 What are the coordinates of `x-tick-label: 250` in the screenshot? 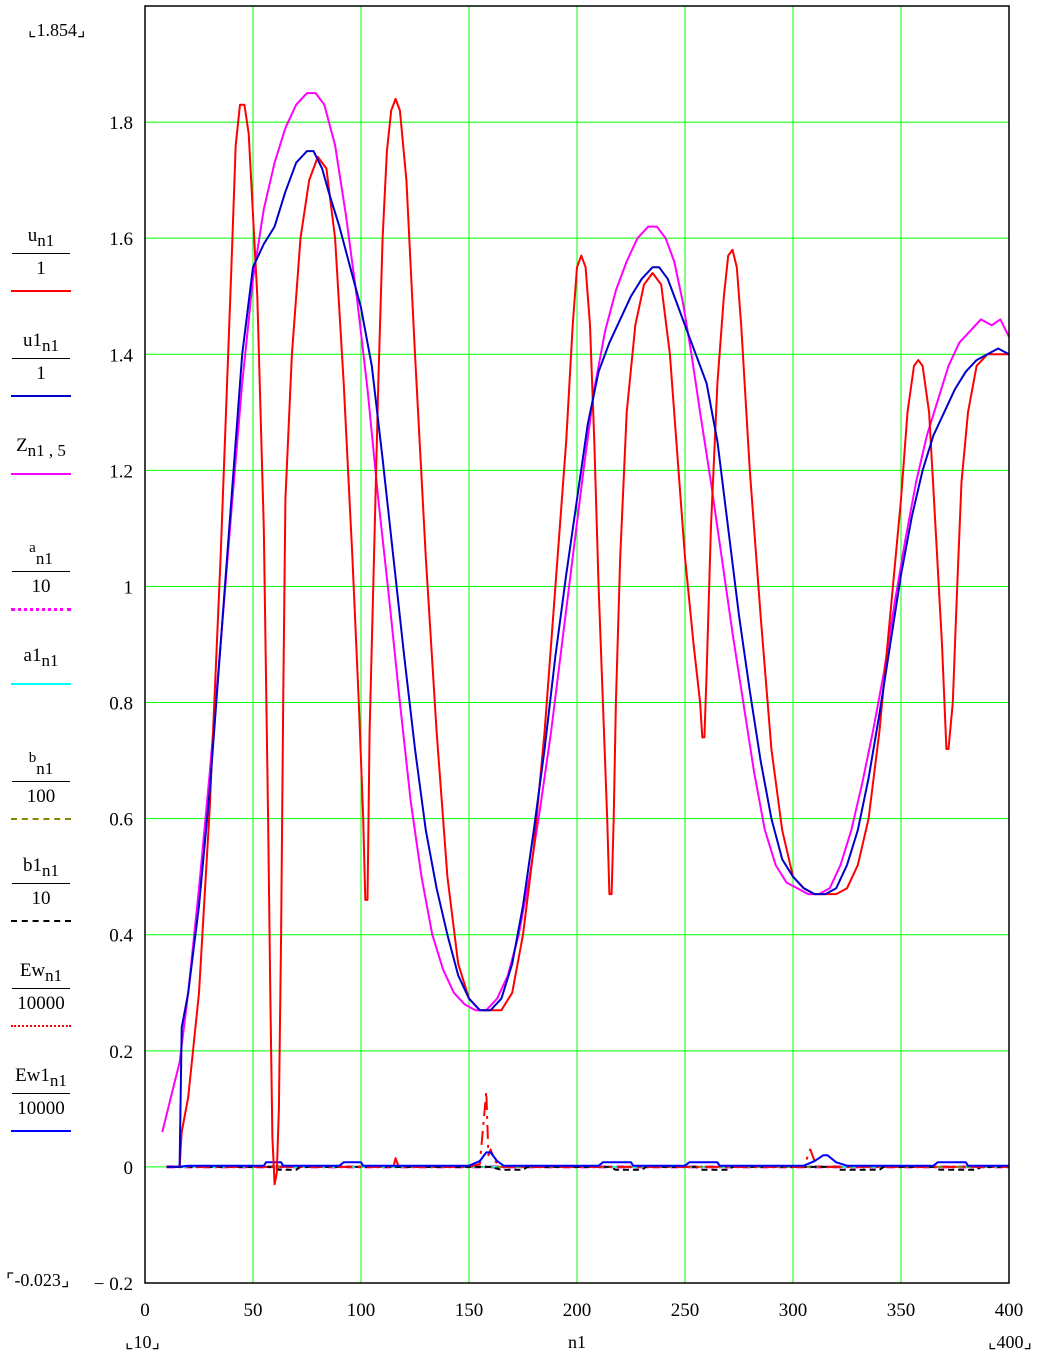 It's located at (685, 1310).